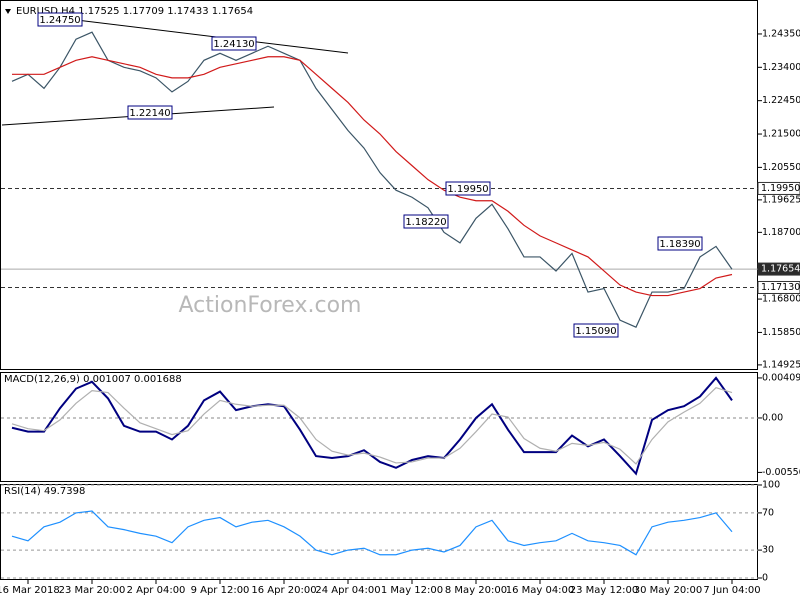 The image size is (800, 600). I want to click on y-tick-label: 0.00, so click(772, 417).